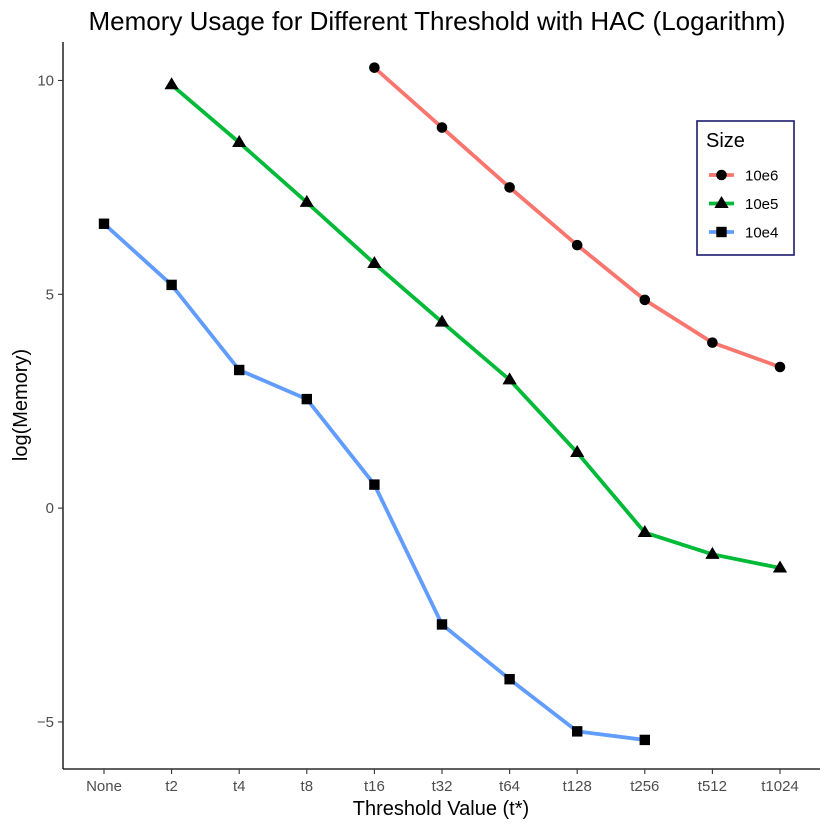 The width and height of the screenshot is (830, 830). Describe the element at coordinates (761, 176) in the screenshot. I see `legend-label: 10e6` at that location.